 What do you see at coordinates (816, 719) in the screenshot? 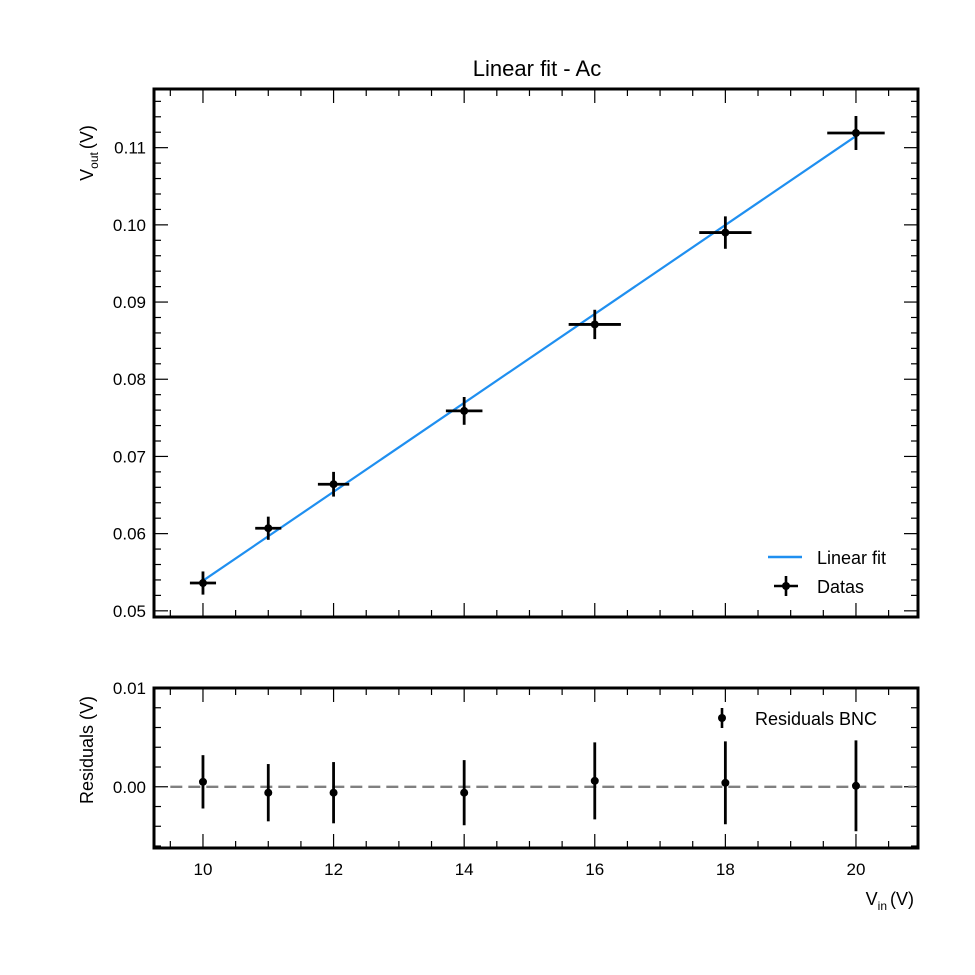
I see `legend-residuals-label: Residuals BNC` at bounding box center [816, 719].